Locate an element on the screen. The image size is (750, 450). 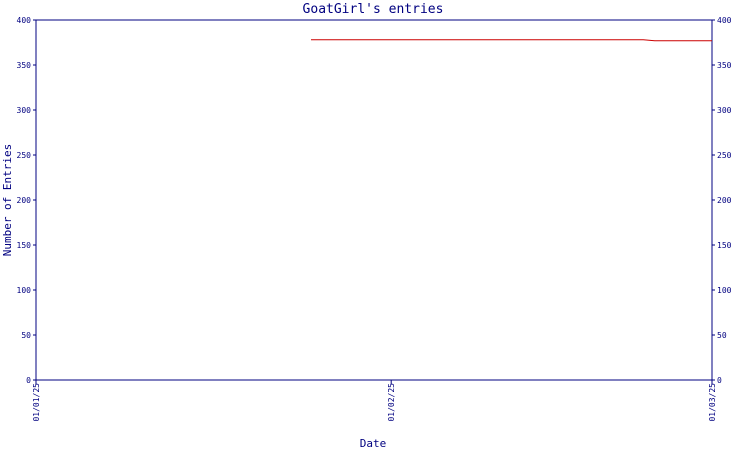
y-tick-label-left: 350 is located at coordinates (24, 65).